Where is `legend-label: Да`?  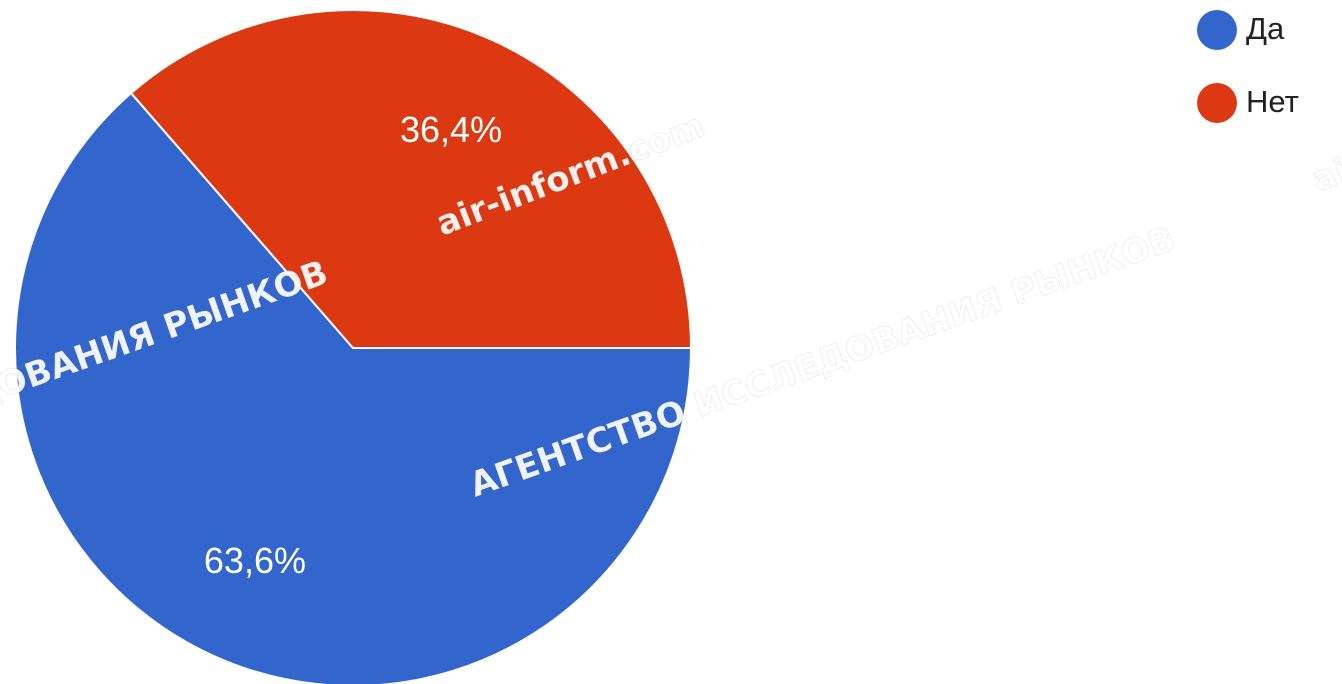
legend-label: Да is located at coordinates (1265, 28).